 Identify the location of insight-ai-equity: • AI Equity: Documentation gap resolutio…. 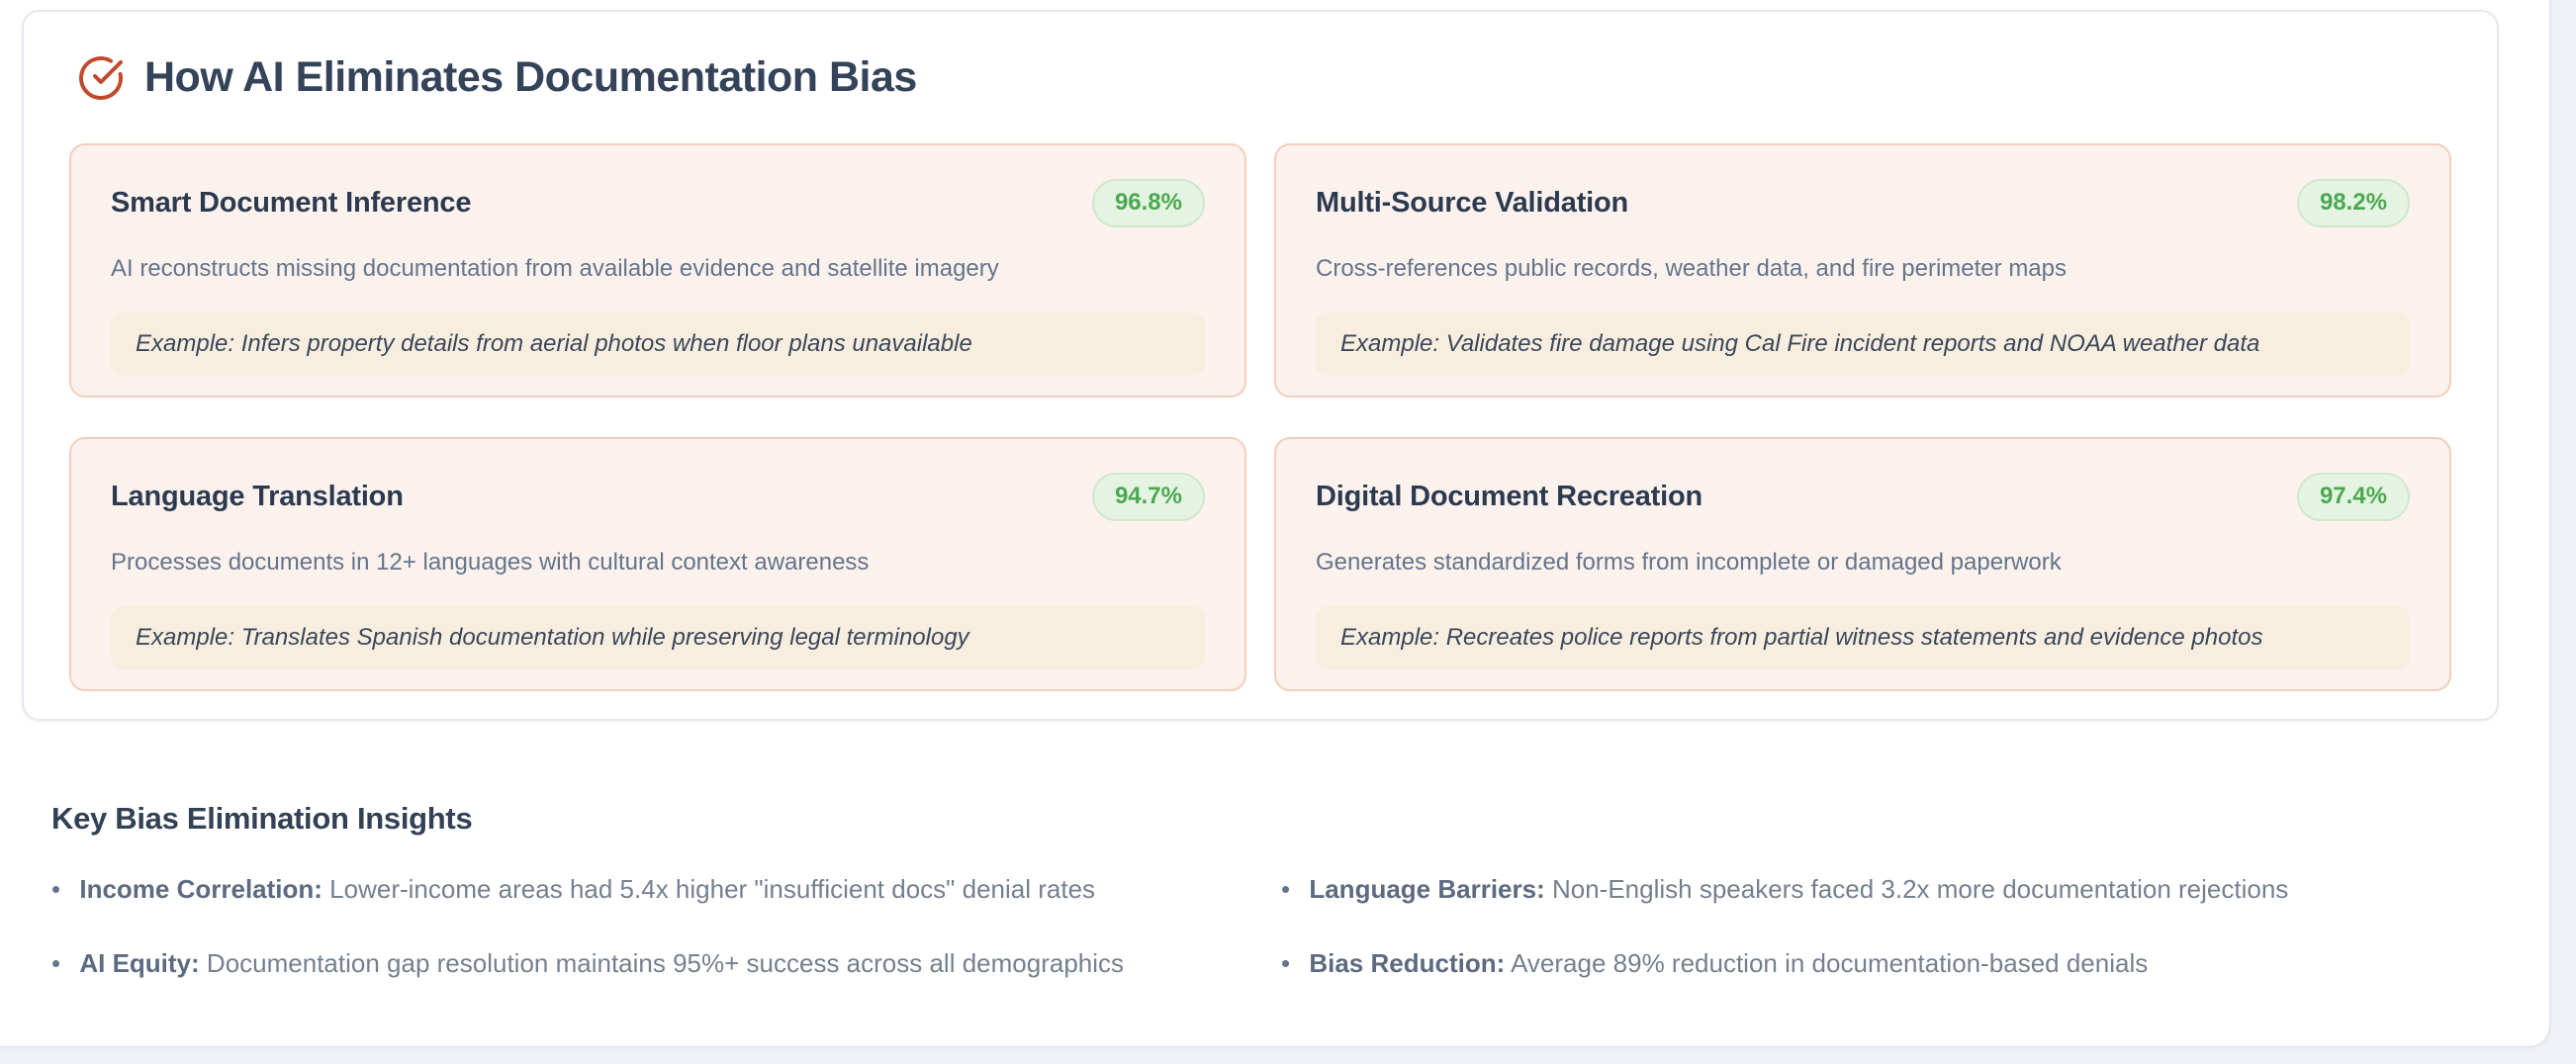
(666, 963).